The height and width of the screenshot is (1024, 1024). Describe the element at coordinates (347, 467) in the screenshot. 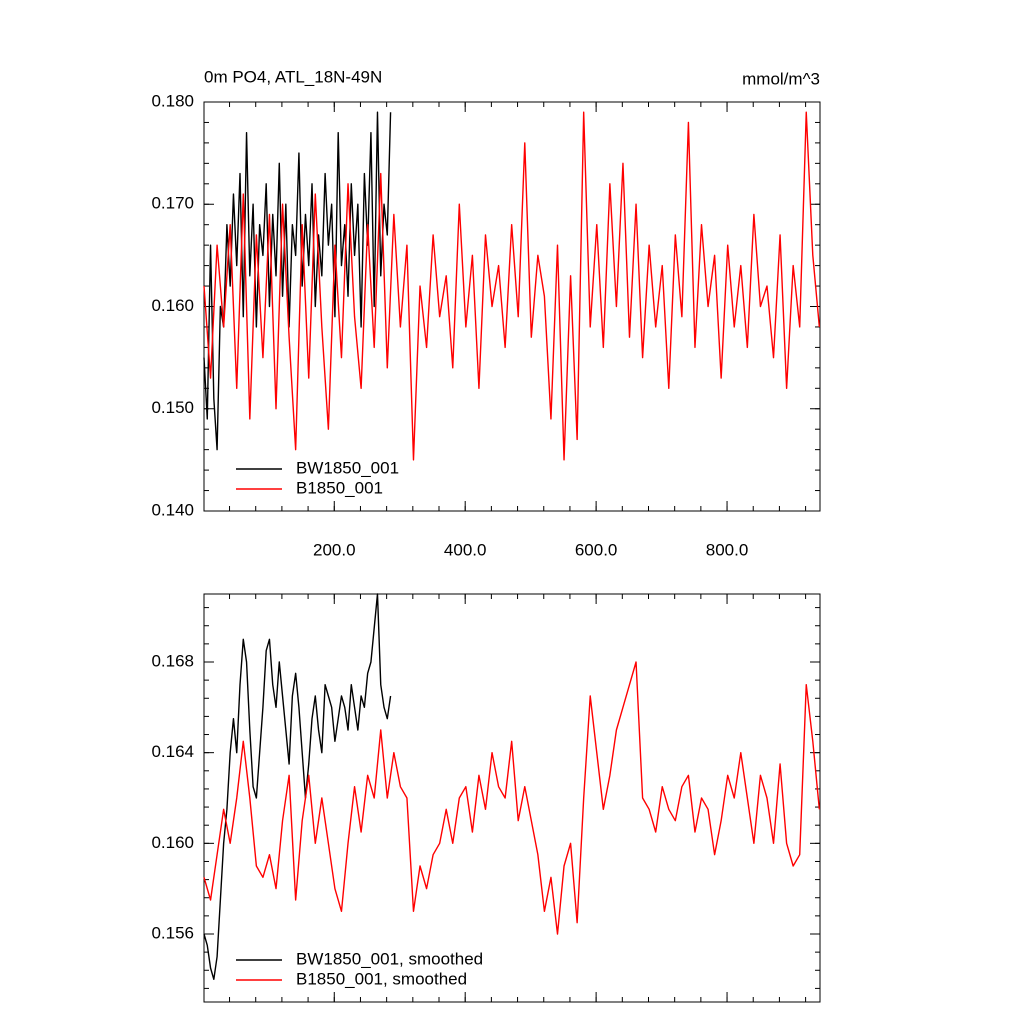

I see `legend-label: BW1850_001` at that location.